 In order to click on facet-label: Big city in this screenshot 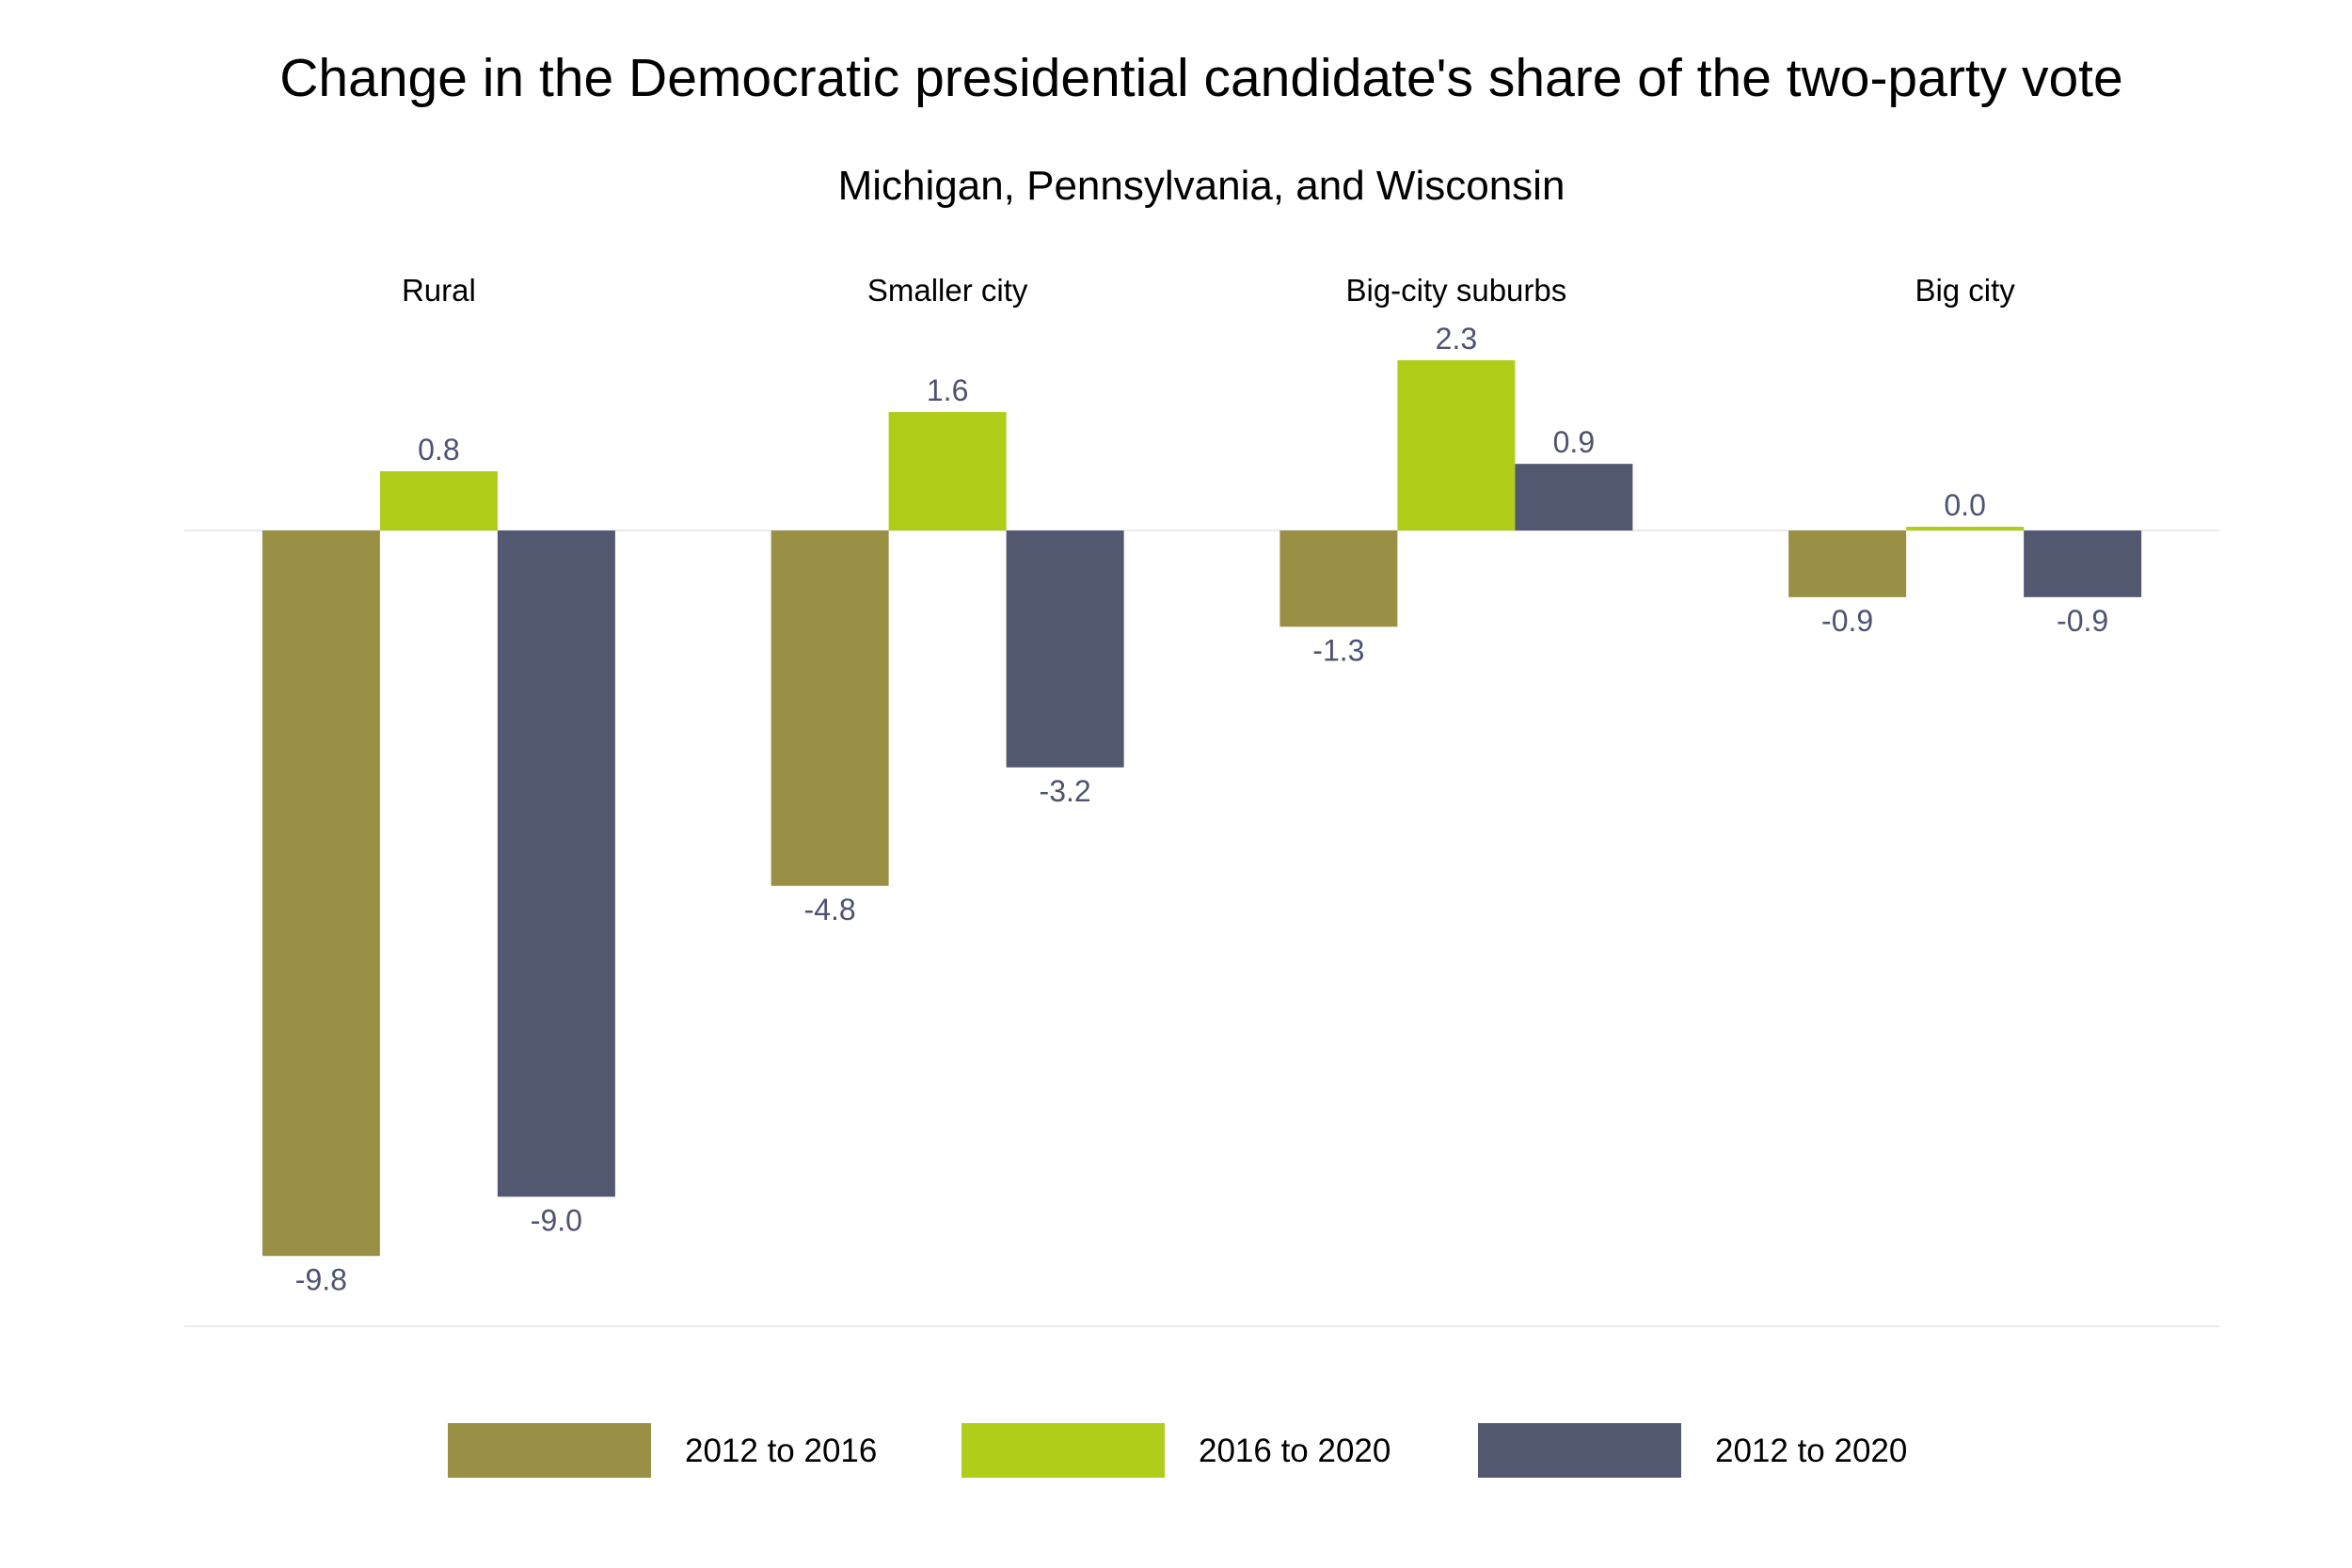, I will do `click(1965, 290)`.